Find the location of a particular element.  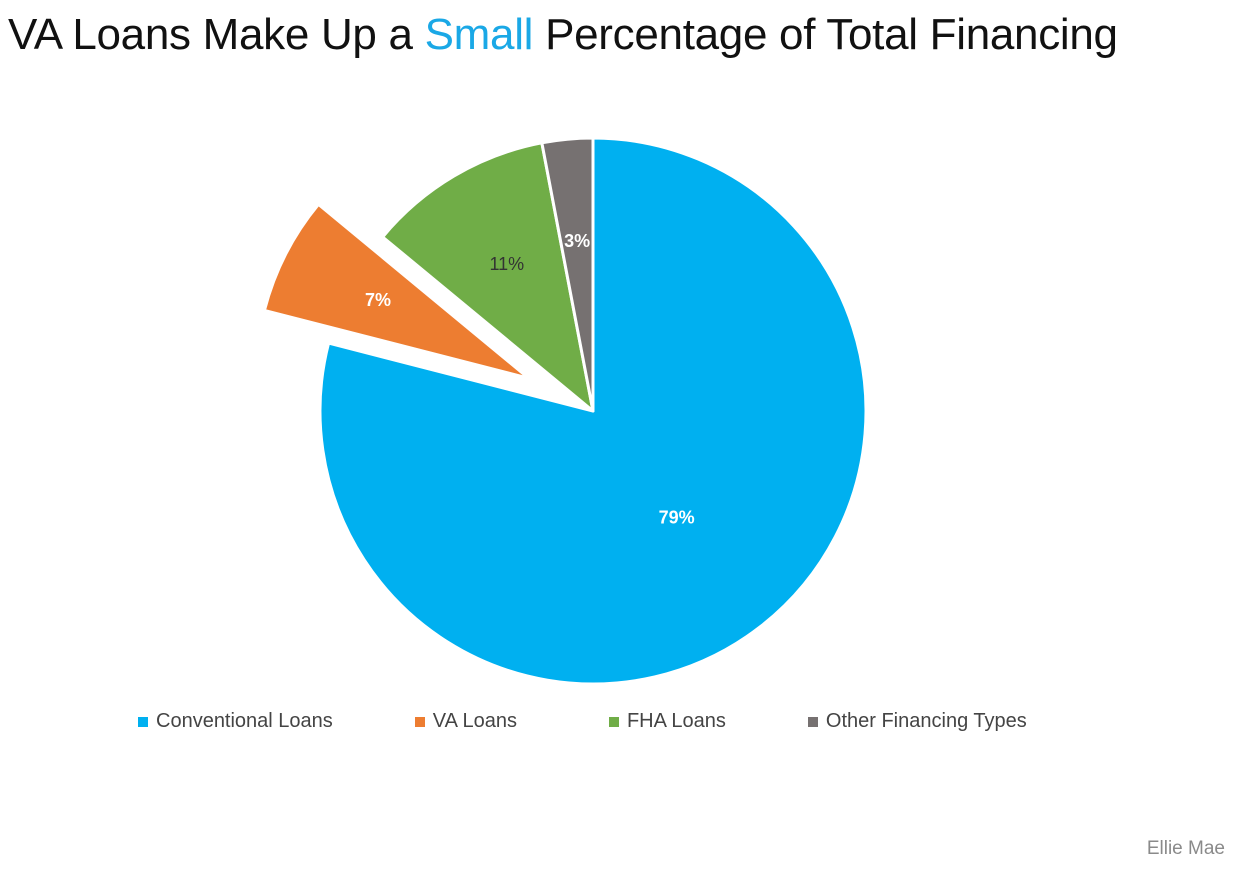

legend-item-conventional-loans: Conventional Loans is located at coordinates (235, 721).